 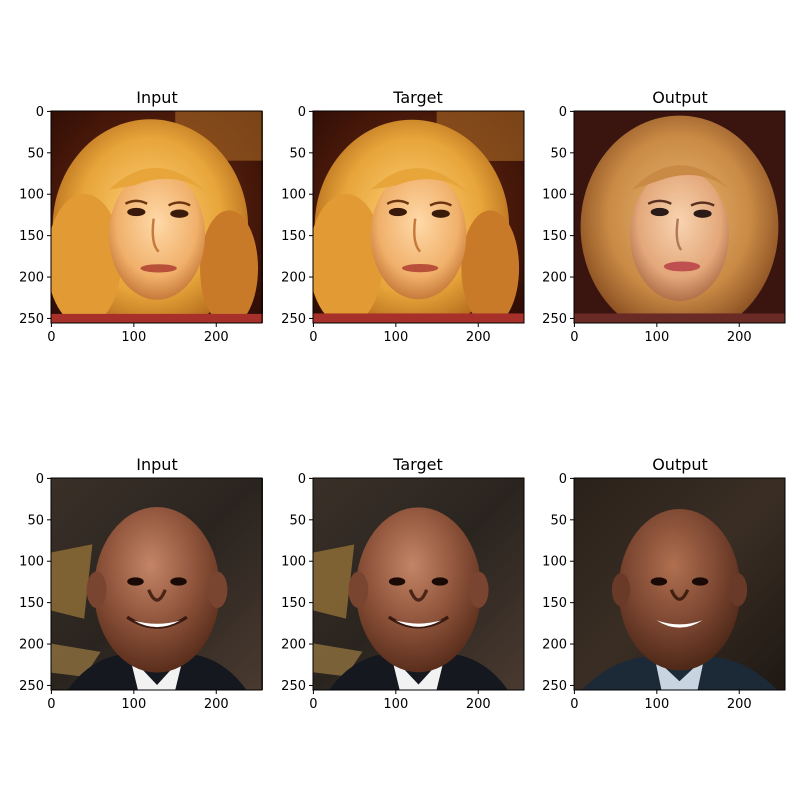 I want to click on panel-row2-input: Input, so click(x=157, y=572).